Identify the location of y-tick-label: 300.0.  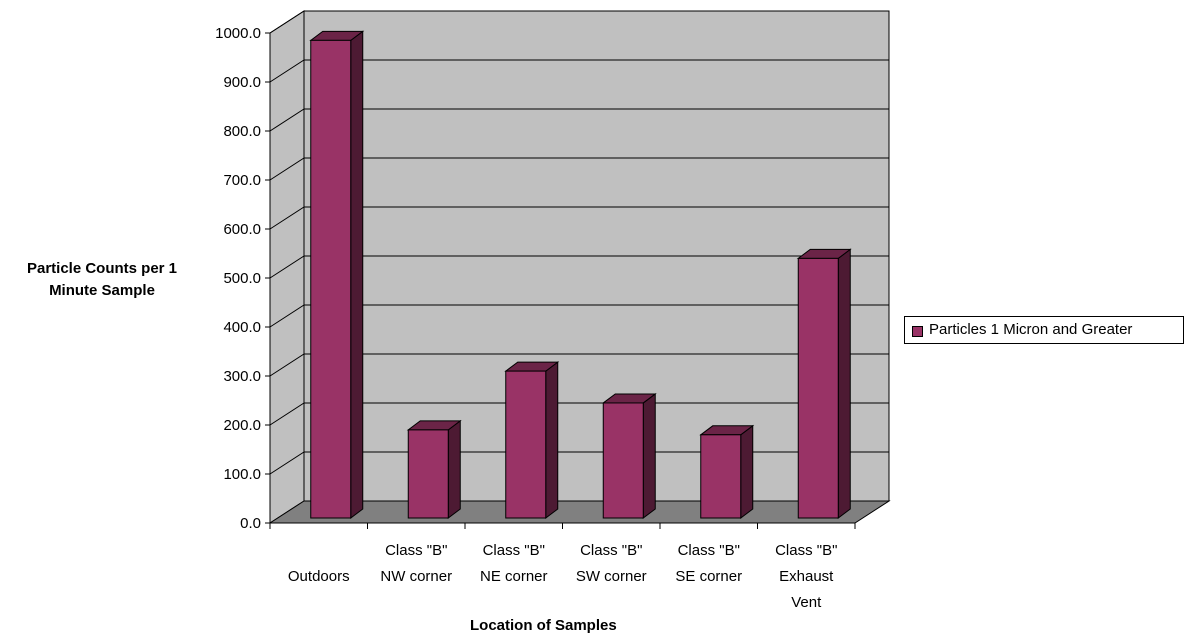
(242, 376).